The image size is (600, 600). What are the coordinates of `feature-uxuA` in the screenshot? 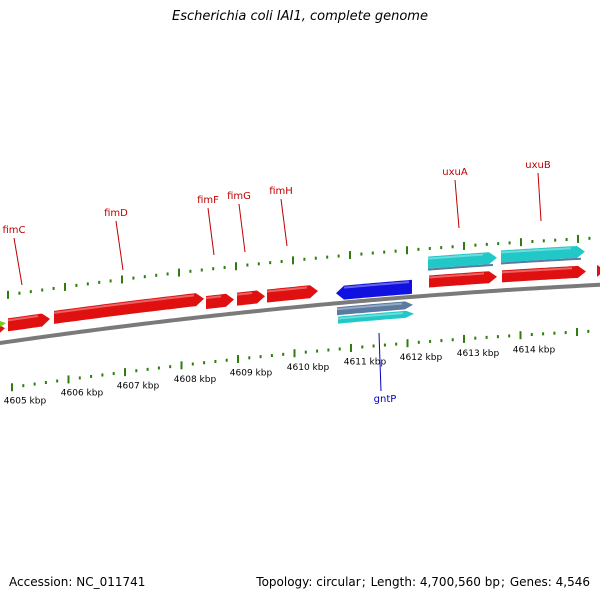 It's located at (462, 260).